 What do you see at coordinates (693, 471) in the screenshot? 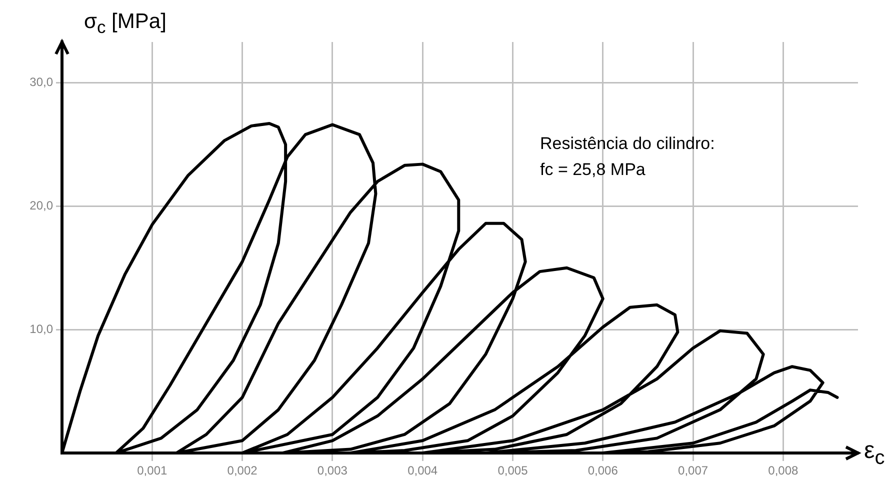
I see `x-tick-label: 0,007` at bounding box center [693, 471].